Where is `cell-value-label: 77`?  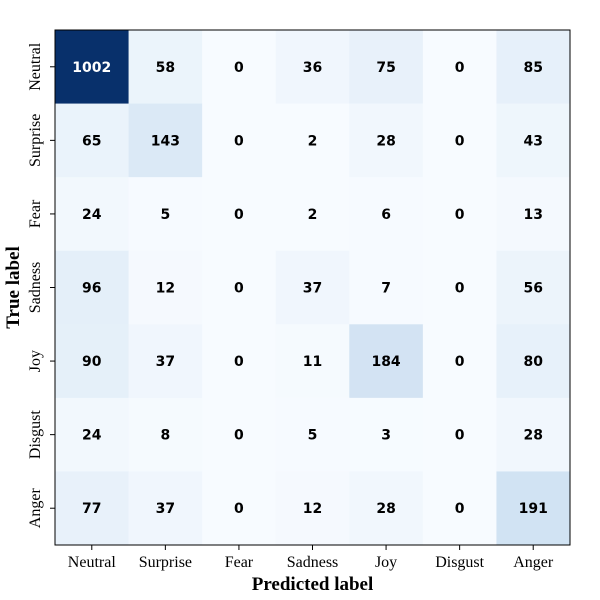
cell-value-label: 77 is located at coordinates (91, 509).